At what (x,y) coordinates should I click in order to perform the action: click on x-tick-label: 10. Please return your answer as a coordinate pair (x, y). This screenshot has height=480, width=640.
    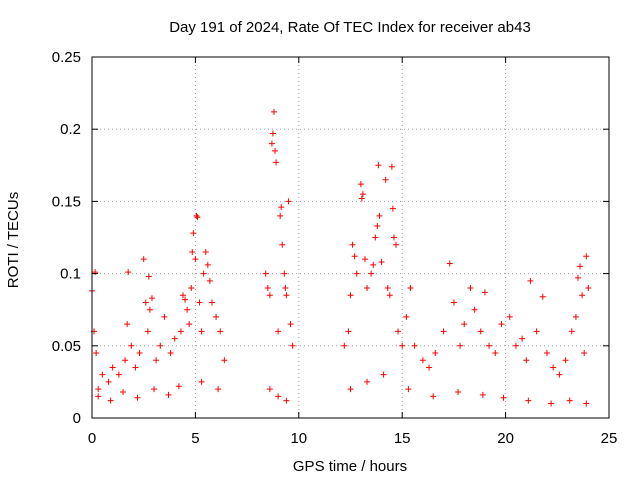
    Looking at the image, I should click on (298, 438).